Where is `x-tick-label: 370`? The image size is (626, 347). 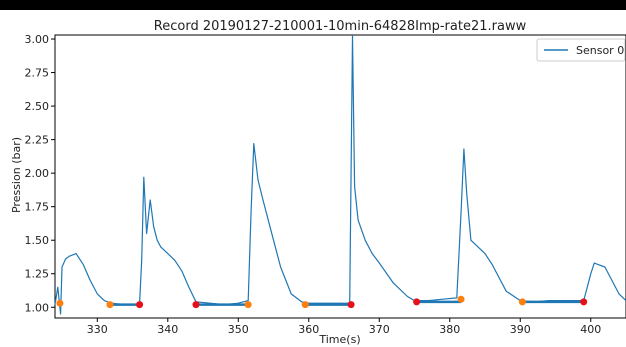 x-tick-label: 370 is located at coordinates (379, 329).